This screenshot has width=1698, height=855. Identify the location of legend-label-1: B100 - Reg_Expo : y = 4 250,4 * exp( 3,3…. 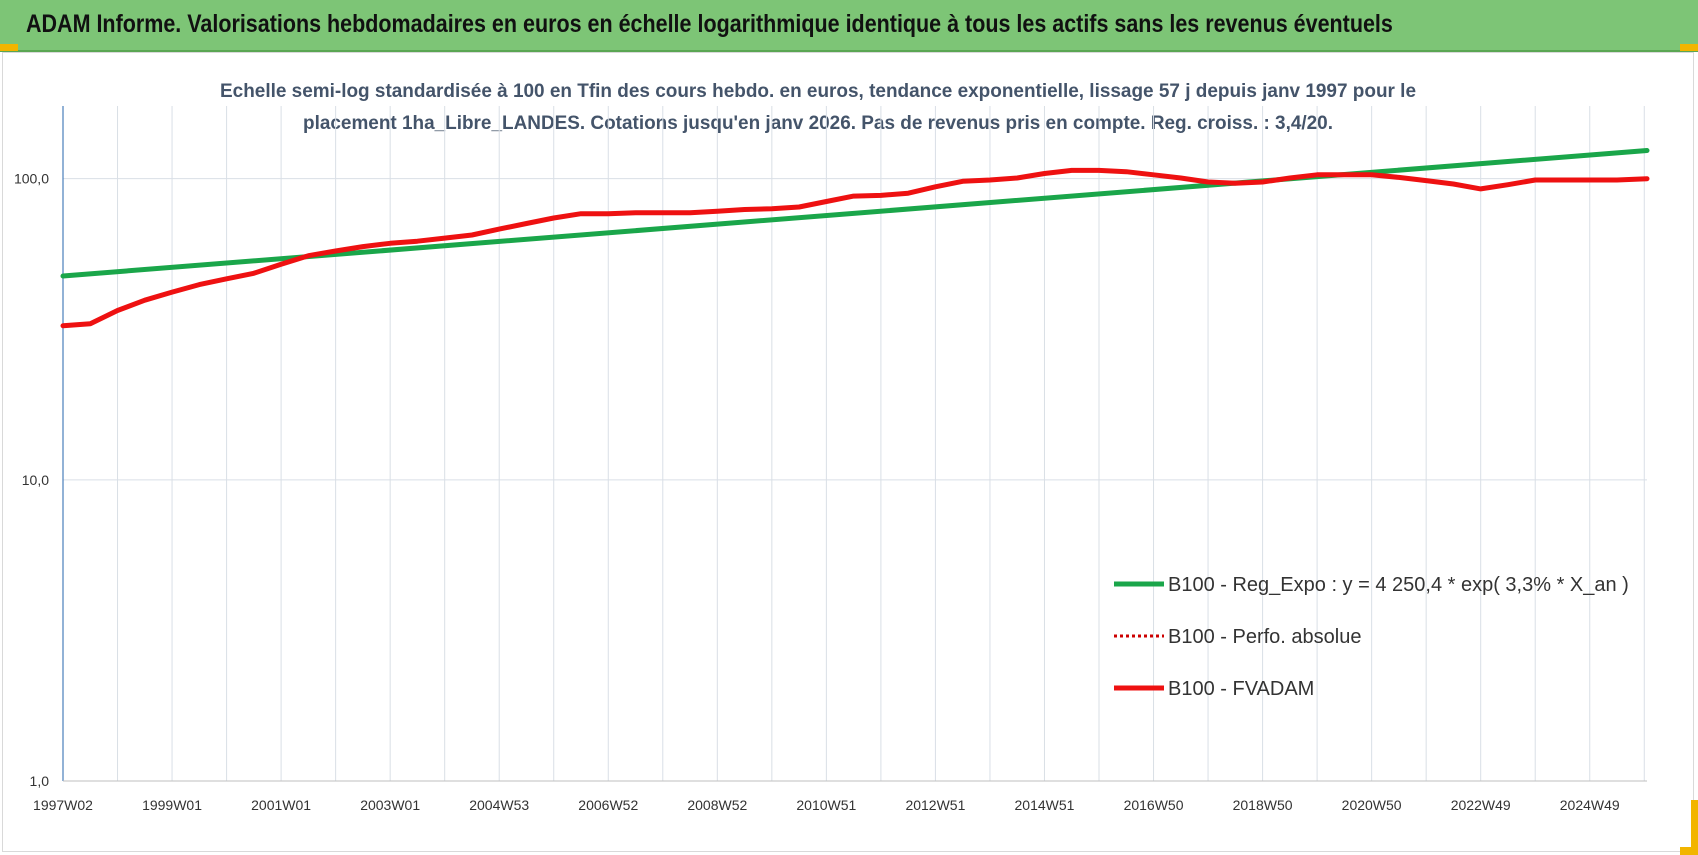
(1398, 585).